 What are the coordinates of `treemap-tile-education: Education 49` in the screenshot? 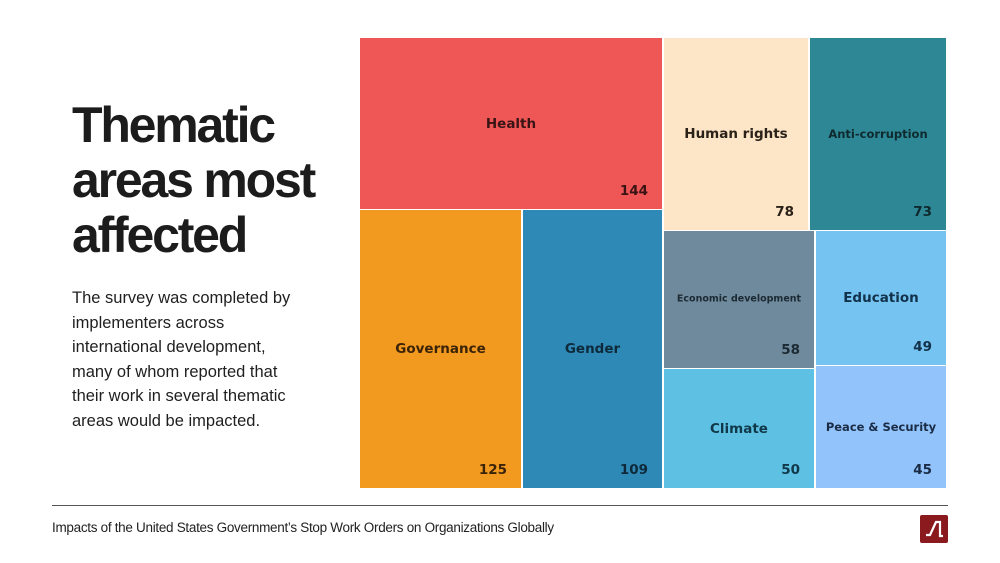 It's located at (881, 298).